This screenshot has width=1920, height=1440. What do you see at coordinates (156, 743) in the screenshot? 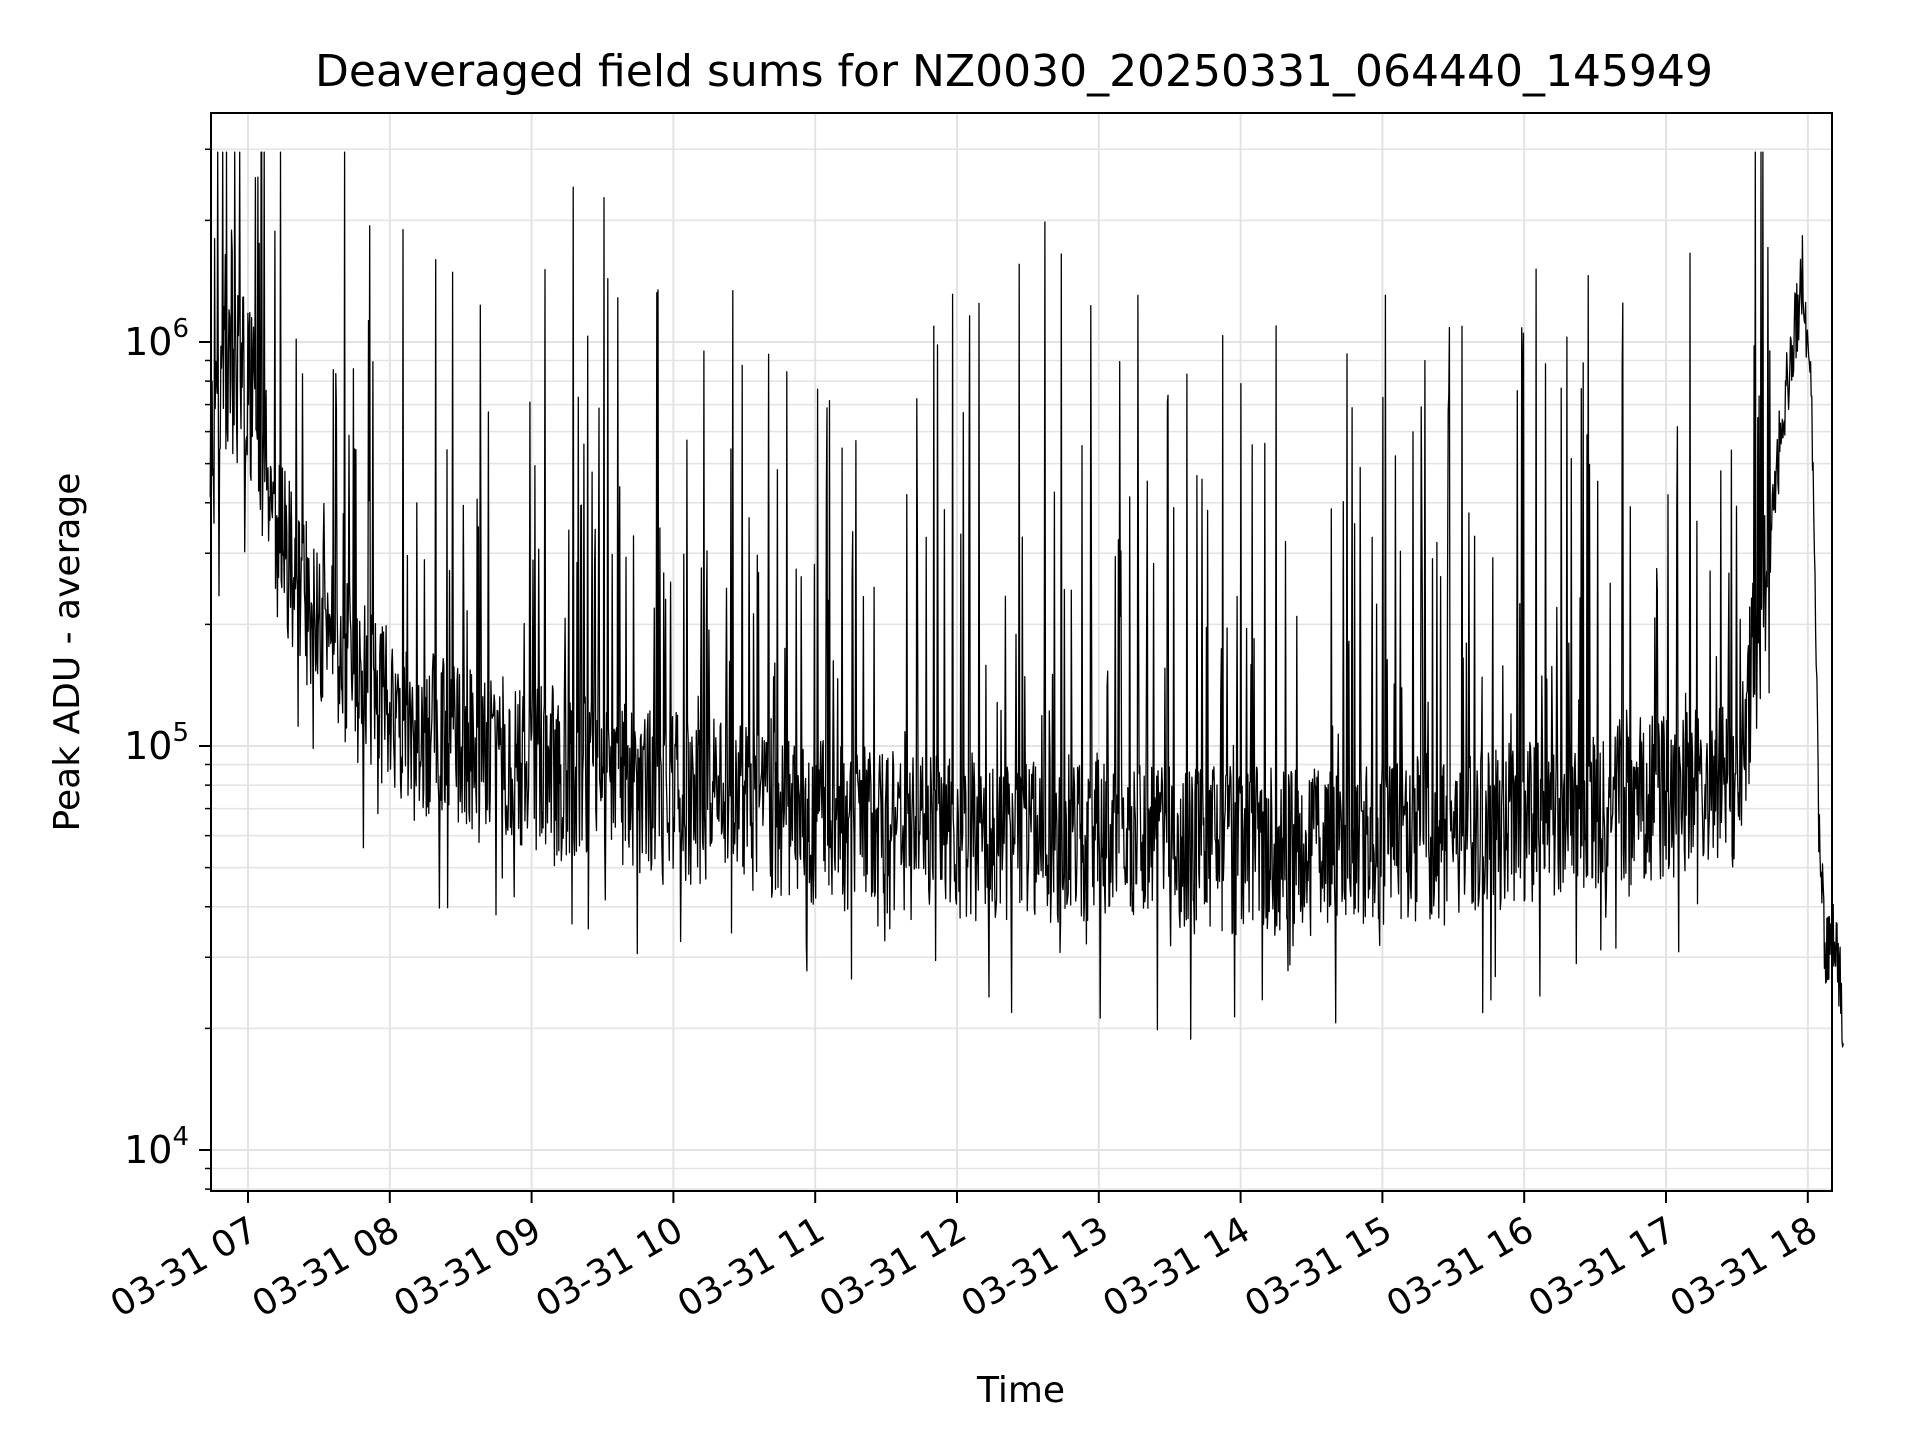
I see `y-tick-label: 10⁵` at bounding box center [156, 743].